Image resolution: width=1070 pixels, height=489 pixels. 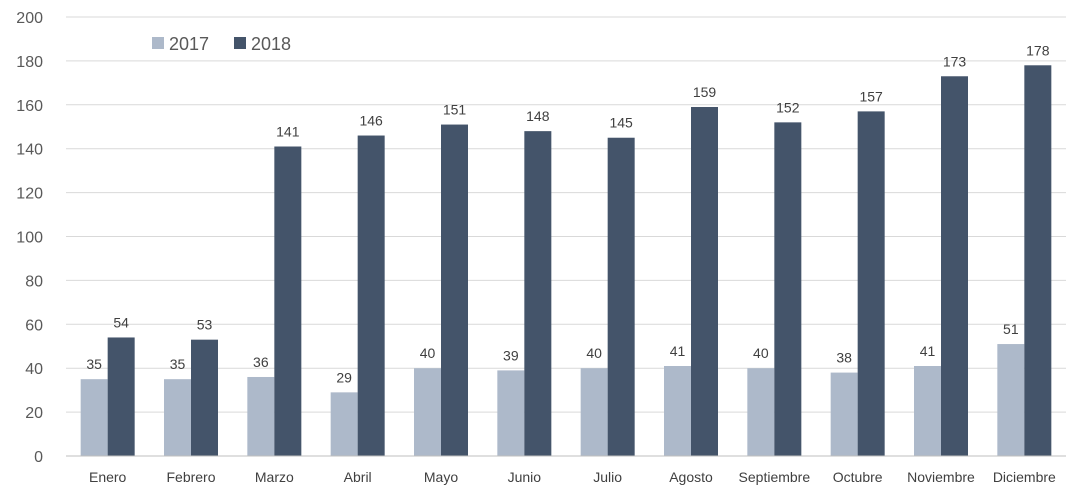 What do you see at coordinates (221, 44) in the screenshot?
I see `legend: 2017 2018` at bounding box center [221, 44].